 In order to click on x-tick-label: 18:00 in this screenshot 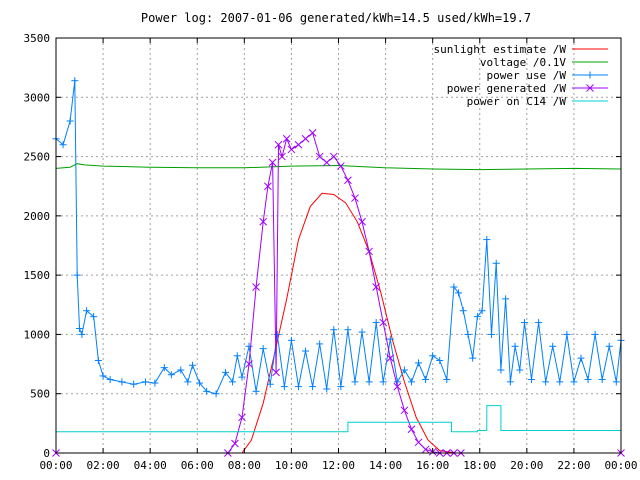, I will do `click(479, 465)`.